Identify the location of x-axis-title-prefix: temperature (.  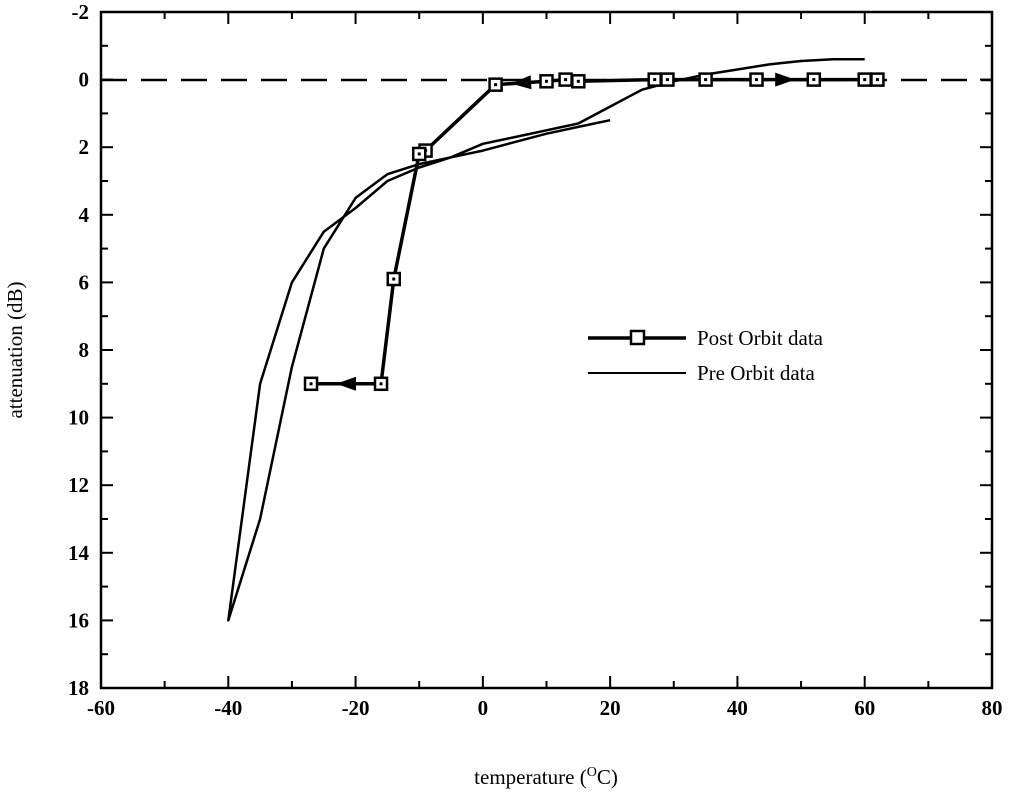
(530, 777).